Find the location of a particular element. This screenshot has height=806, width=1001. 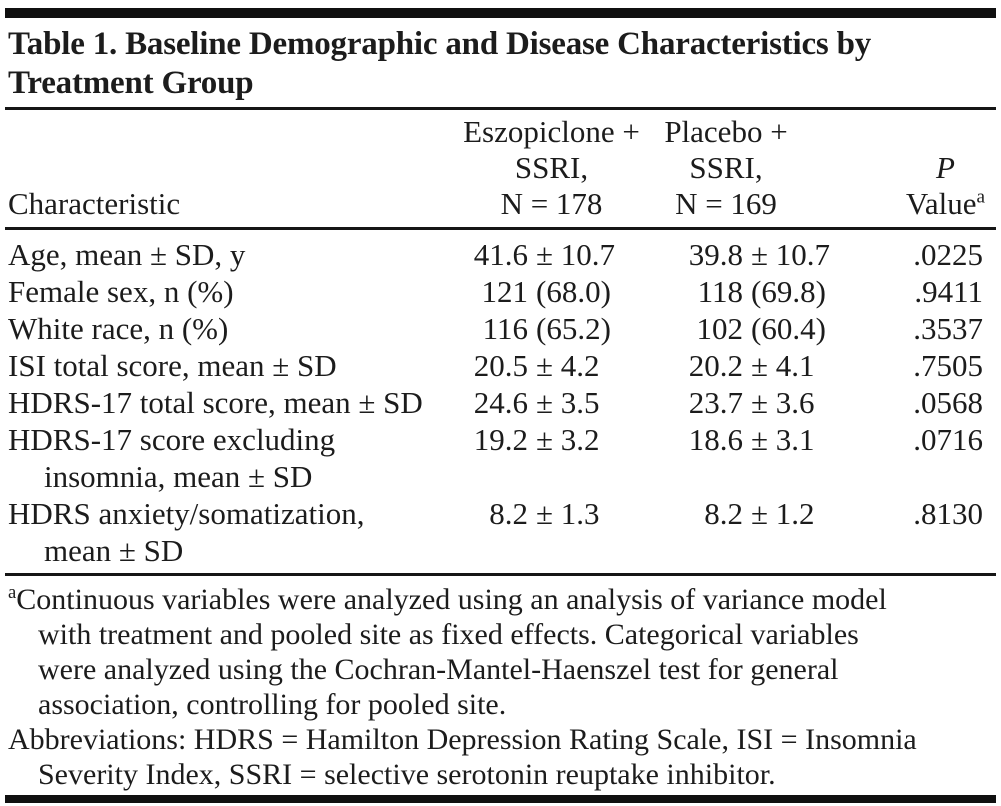

cell-p-value: .8130 is located at coordinates (948, 513).